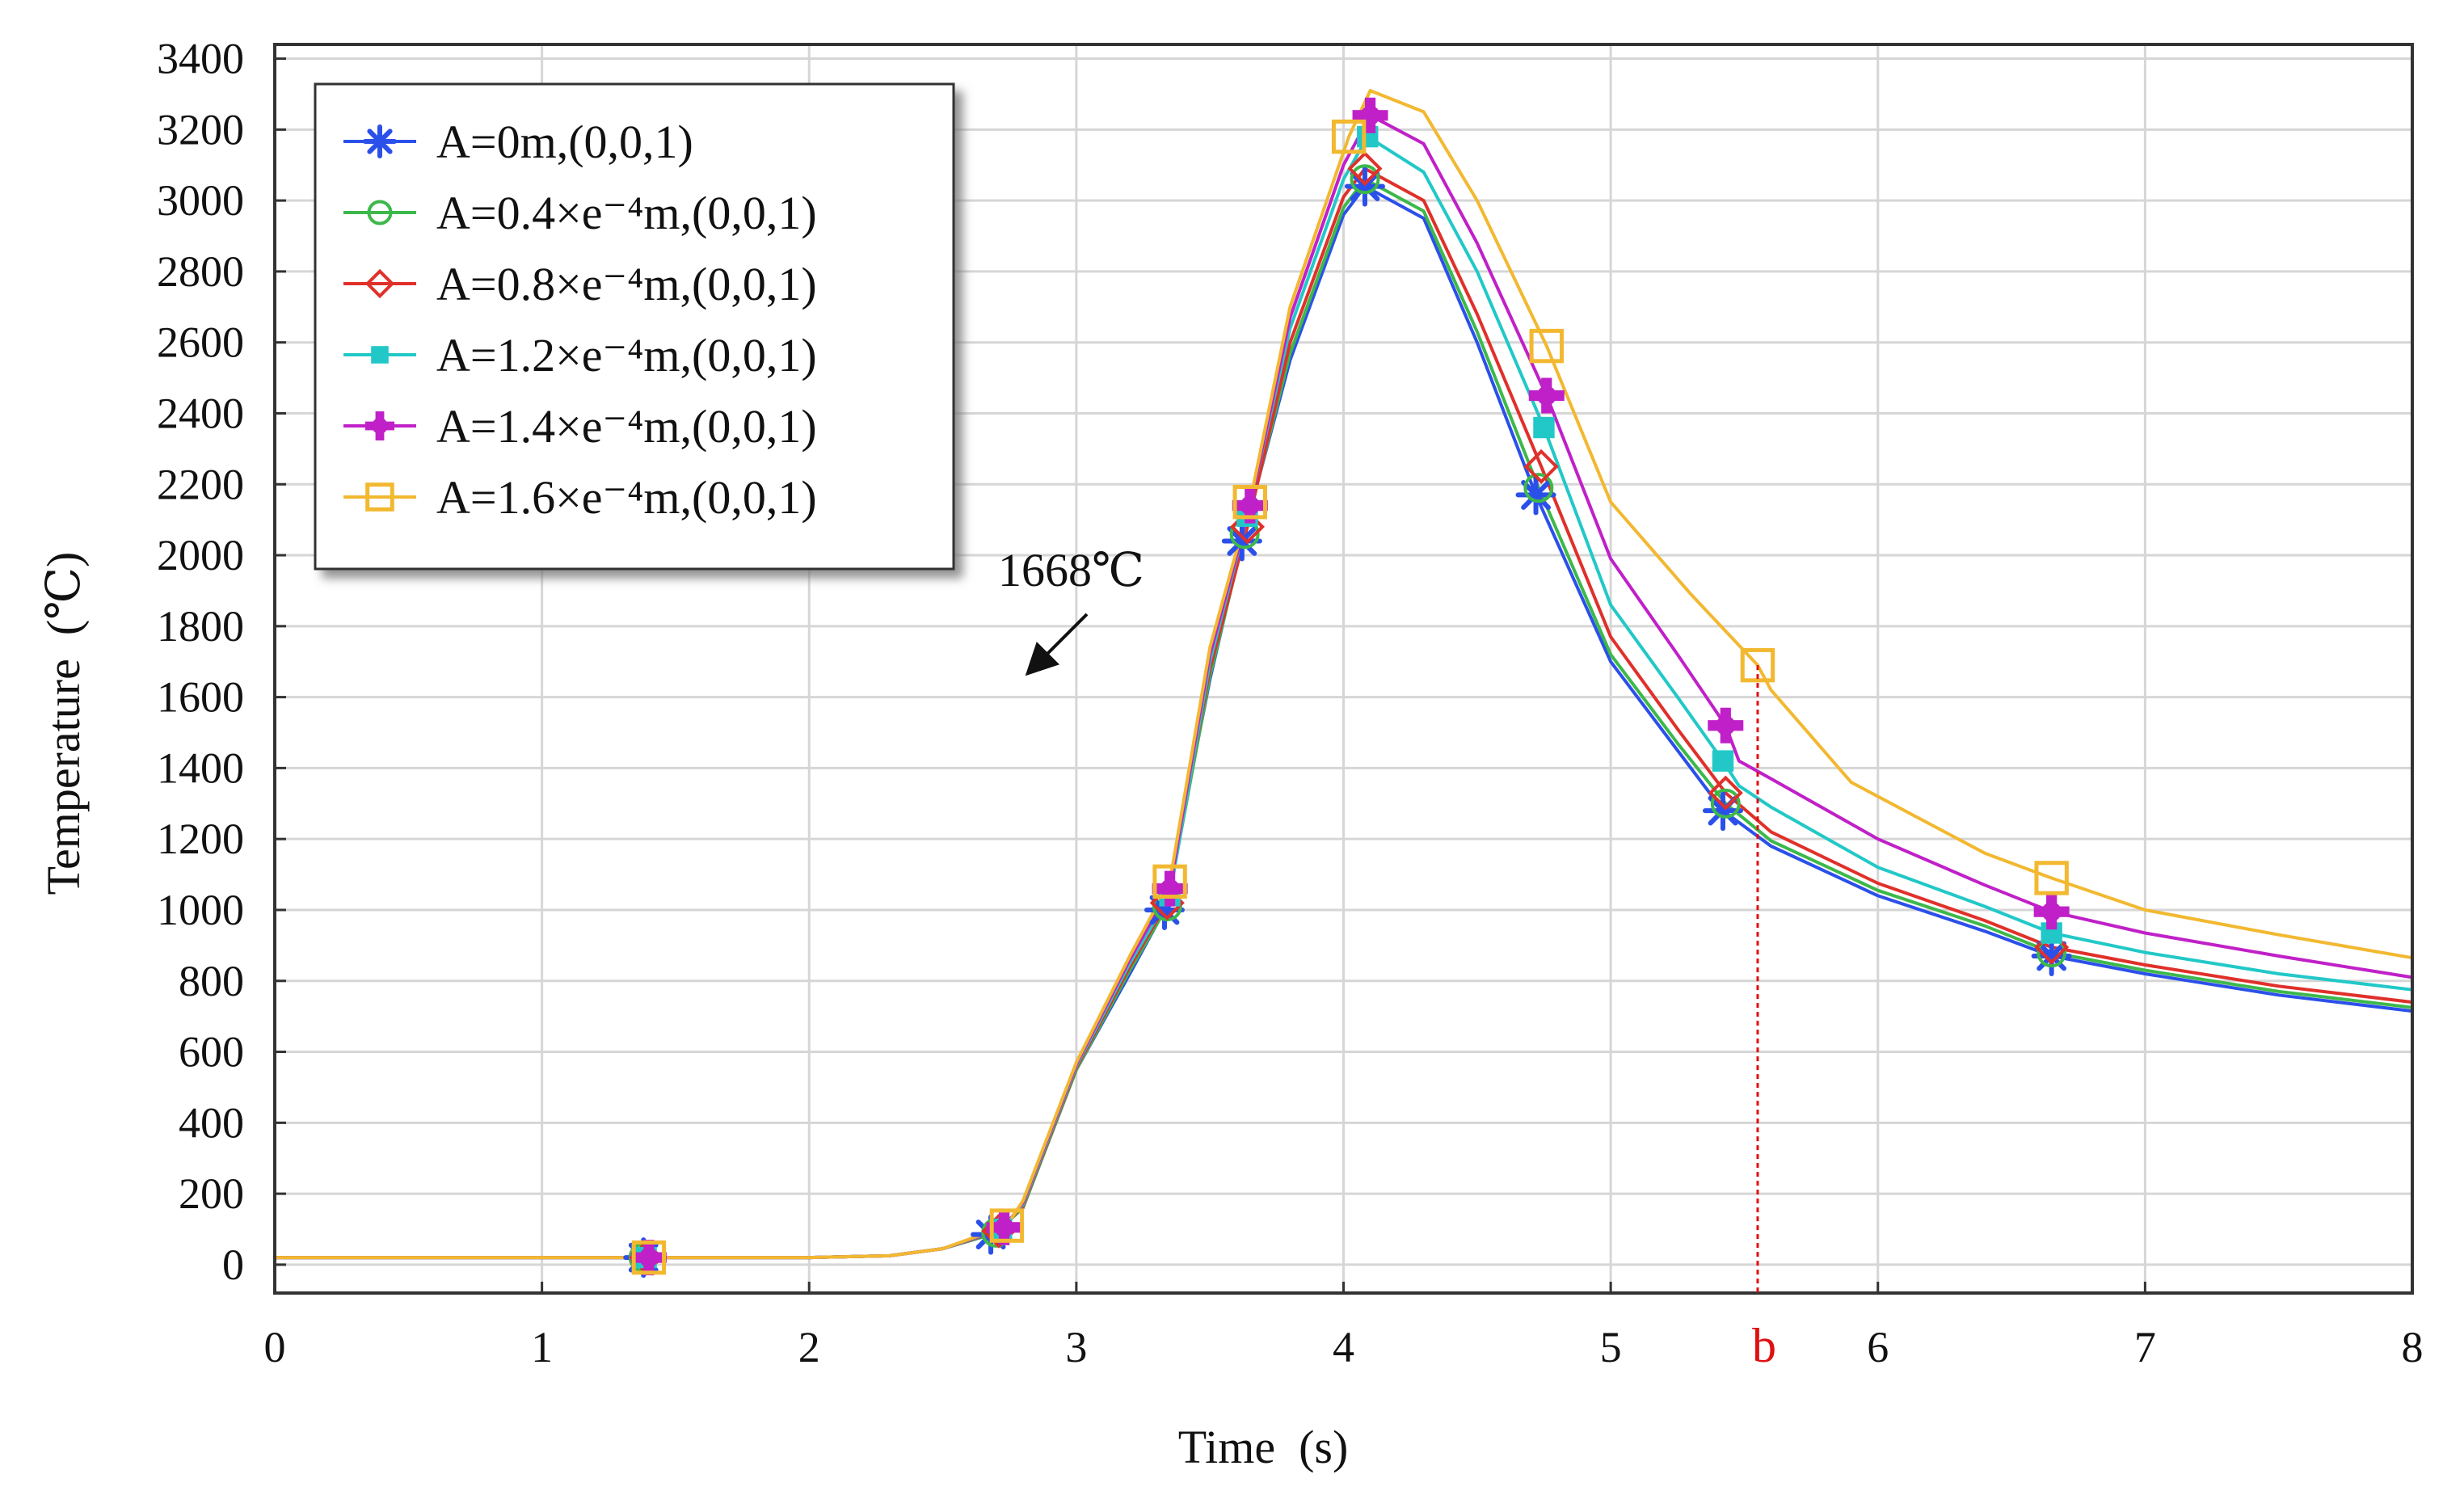  Describe the element at coordinates (1764, 1345) in the screenshot. I see `b-marker-label: b` at that location.